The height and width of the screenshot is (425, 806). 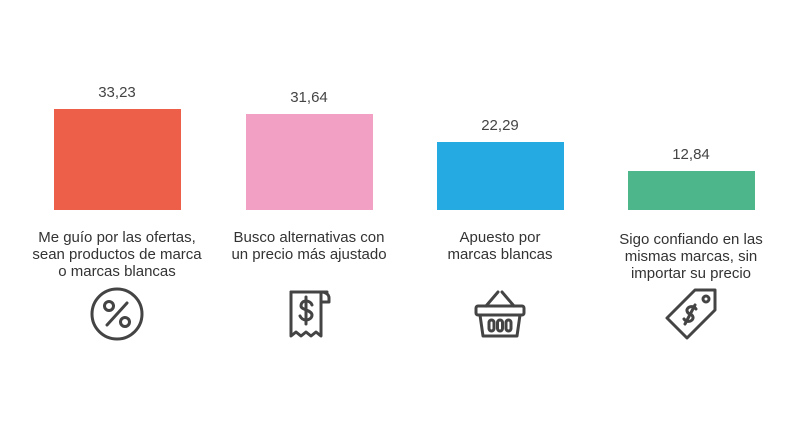 What do you see at coordinates (500, 126) in the screenshot?
I see `value-label-marcas-blancas: 22,29` at bounding box center [500, 126].